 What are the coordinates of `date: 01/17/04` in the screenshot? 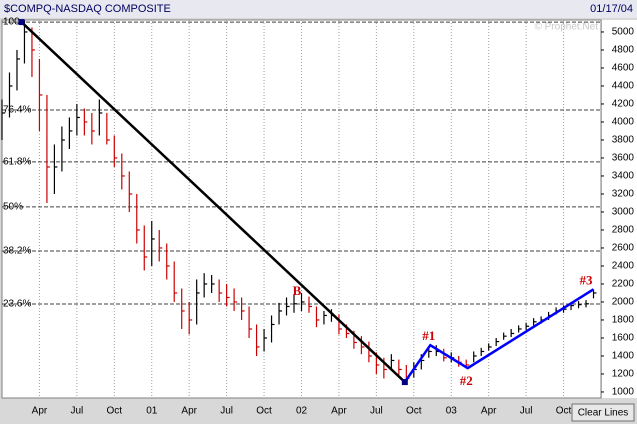 It's located at (611, 9).